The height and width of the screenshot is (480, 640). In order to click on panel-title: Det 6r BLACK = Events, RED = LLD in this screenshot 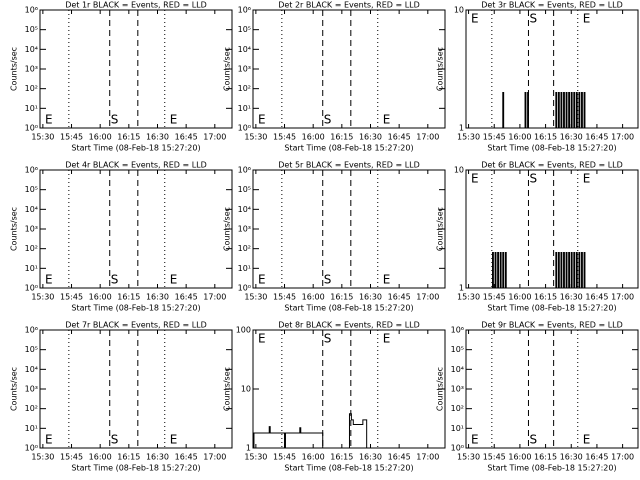, I will do `click(552, 165)`.